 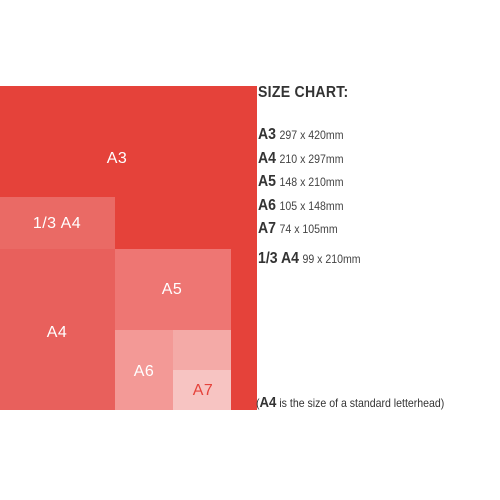 I want to click on legend-size-dims: 148 x 210mm, so click(x=311, y=182).